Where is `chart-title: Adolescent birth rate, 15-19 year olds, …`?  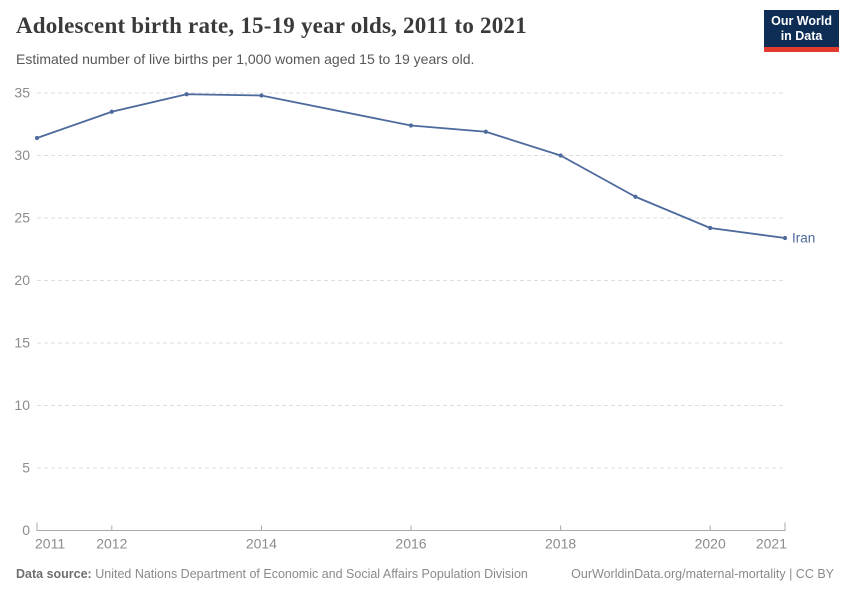
chart-title: Adolescent birth rate, 15-19 year olds, … is located at coordinates (271, 25).